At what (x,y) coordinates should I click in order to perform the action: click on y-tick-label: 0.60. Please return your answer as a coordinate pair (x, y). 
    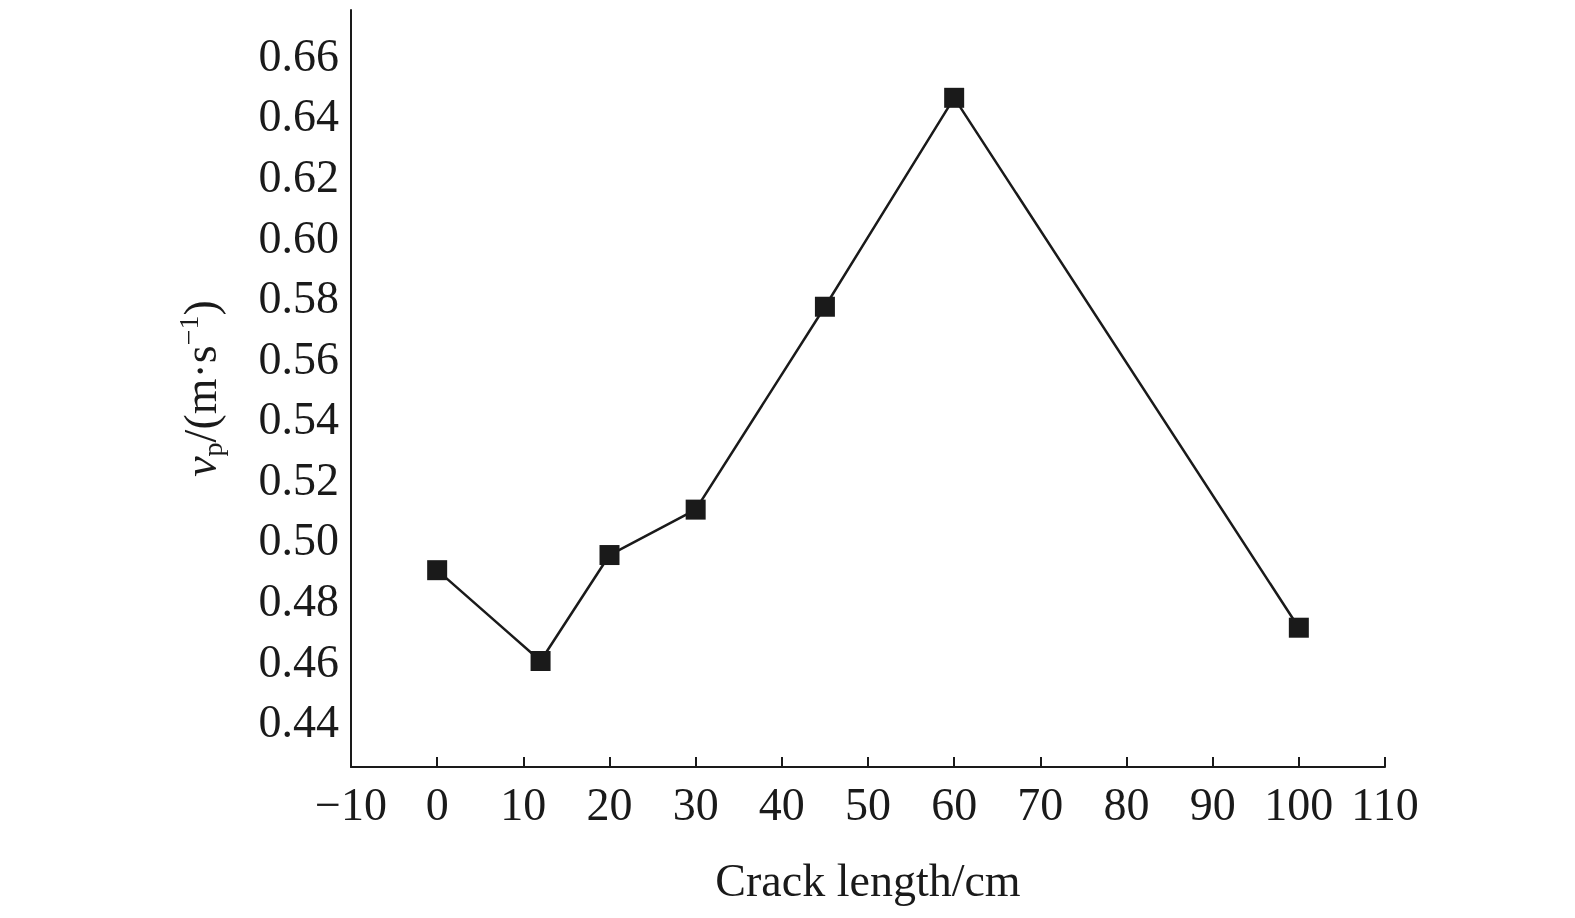
    Looking at the image, I should click on (298, 237).